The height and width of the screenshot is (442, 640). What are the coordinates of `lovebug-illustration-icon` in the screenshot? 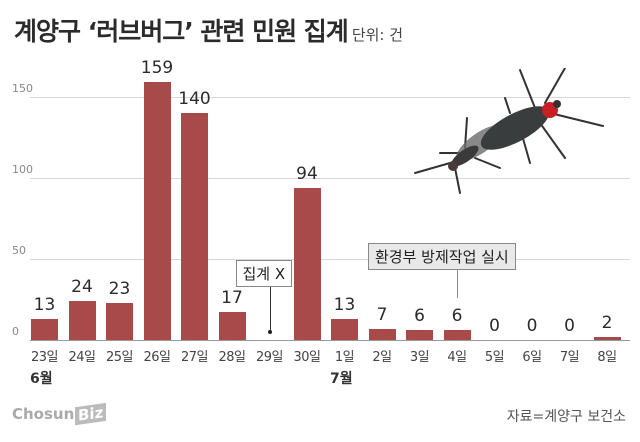 It's located at (505, 134).